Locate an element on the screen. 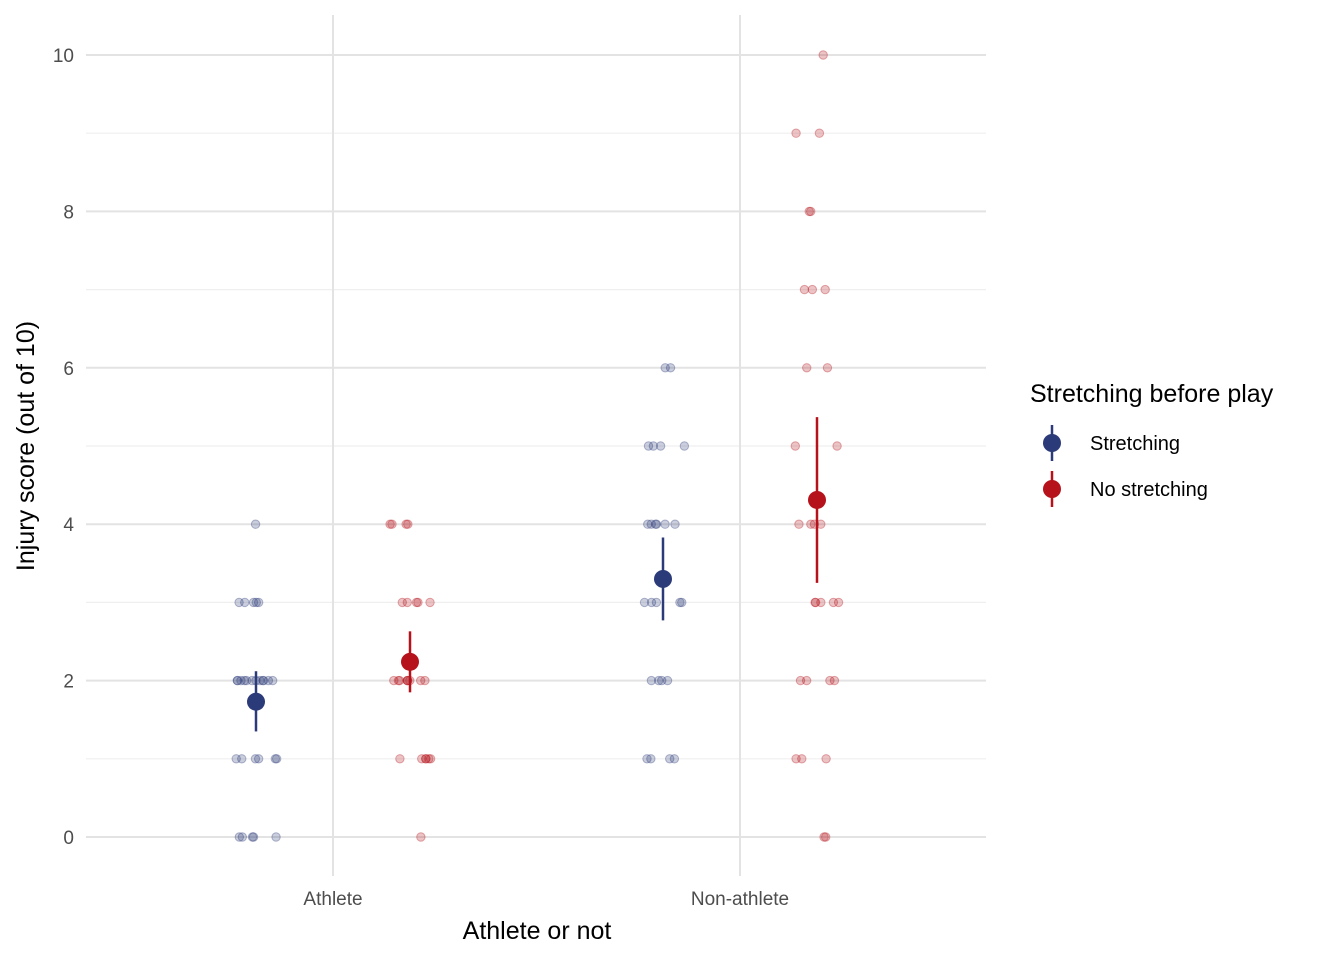  y-tick-label: 2 is located at coordinates (68, 682).